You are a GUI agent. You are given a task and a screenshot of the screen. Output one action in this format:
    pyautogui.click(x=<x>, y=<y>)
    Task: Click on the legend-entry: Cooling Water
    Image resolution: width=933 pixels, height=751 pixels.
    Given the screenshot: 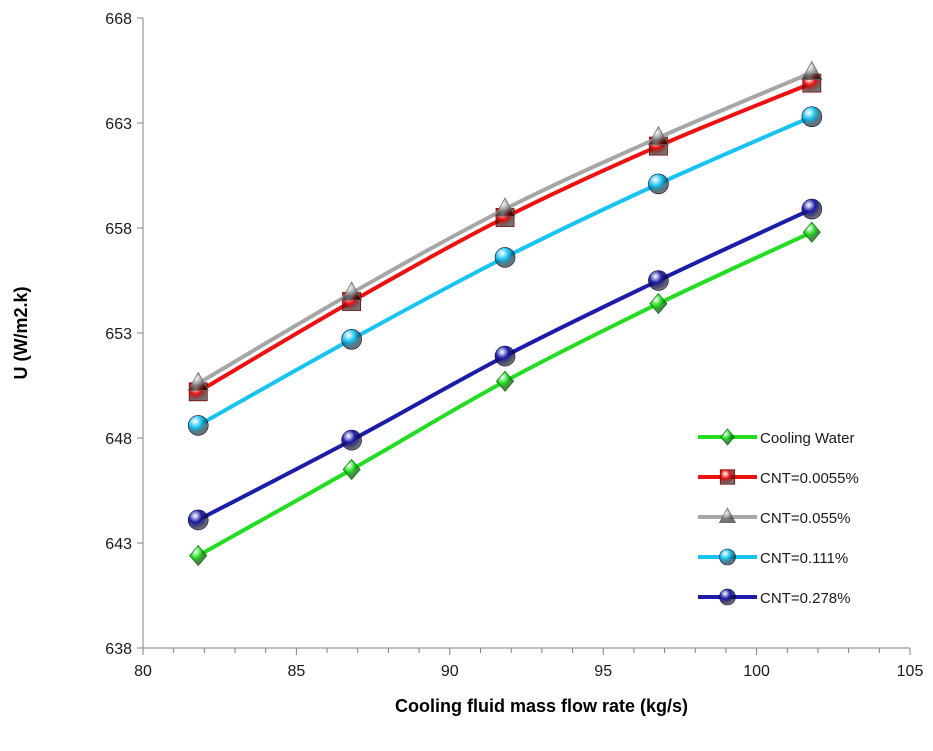 What is the action you would take?
    pyautogui.click(x=776, y=438)
    